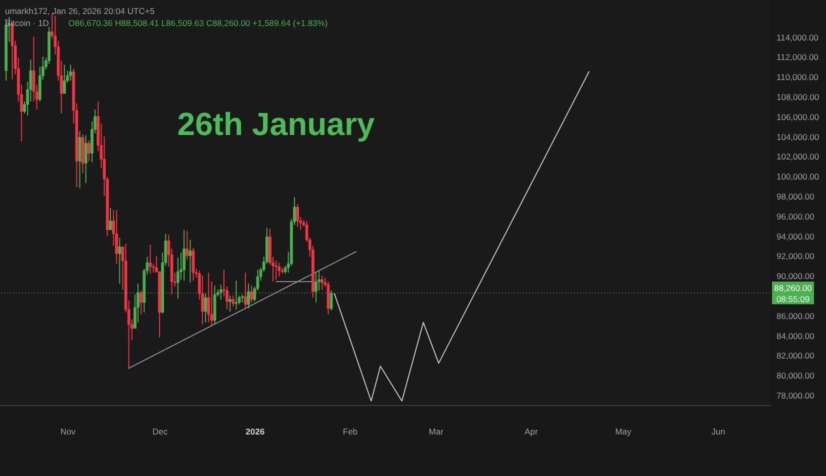  I want to click on x-tick-label: Dec, so click(160, 431).